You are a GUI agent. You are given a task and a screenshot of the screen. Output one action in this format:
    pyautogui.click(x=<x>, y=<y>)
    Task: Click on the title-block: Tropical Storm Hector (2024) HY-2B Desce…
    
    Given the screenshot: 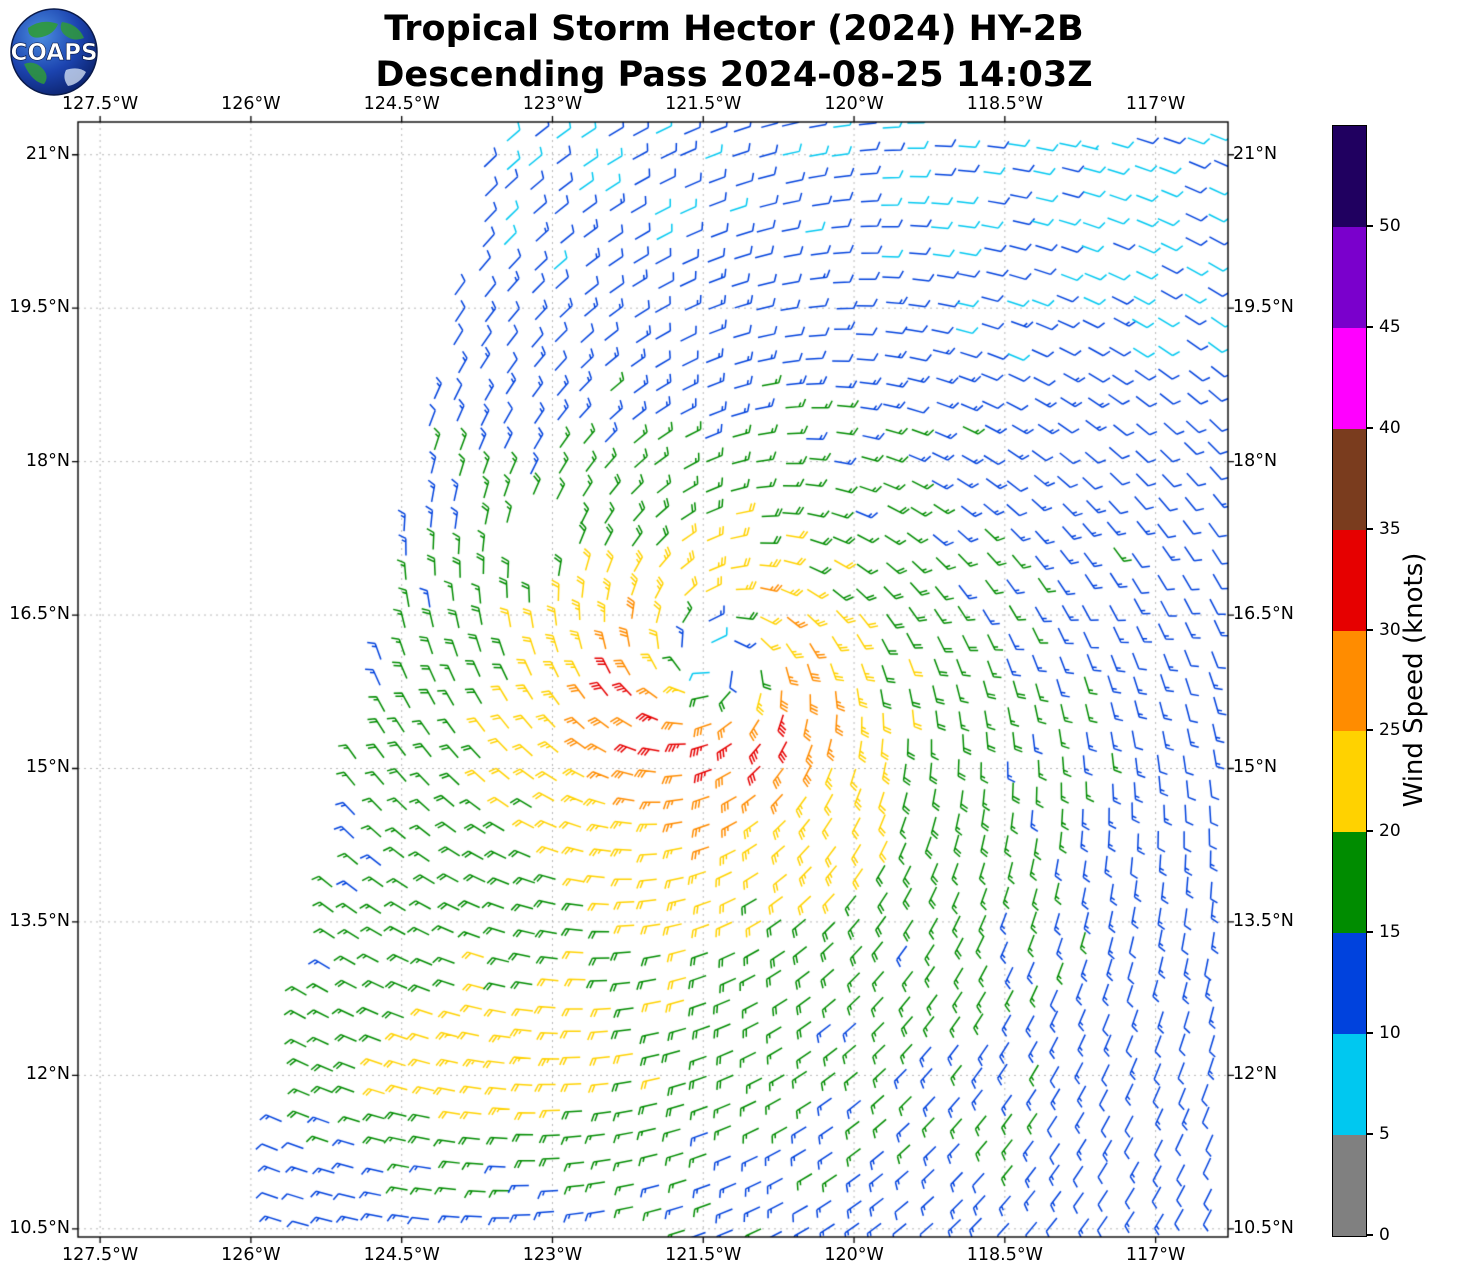 What is the action you would take?
    pyautogui.click(x=734, y=52)
    